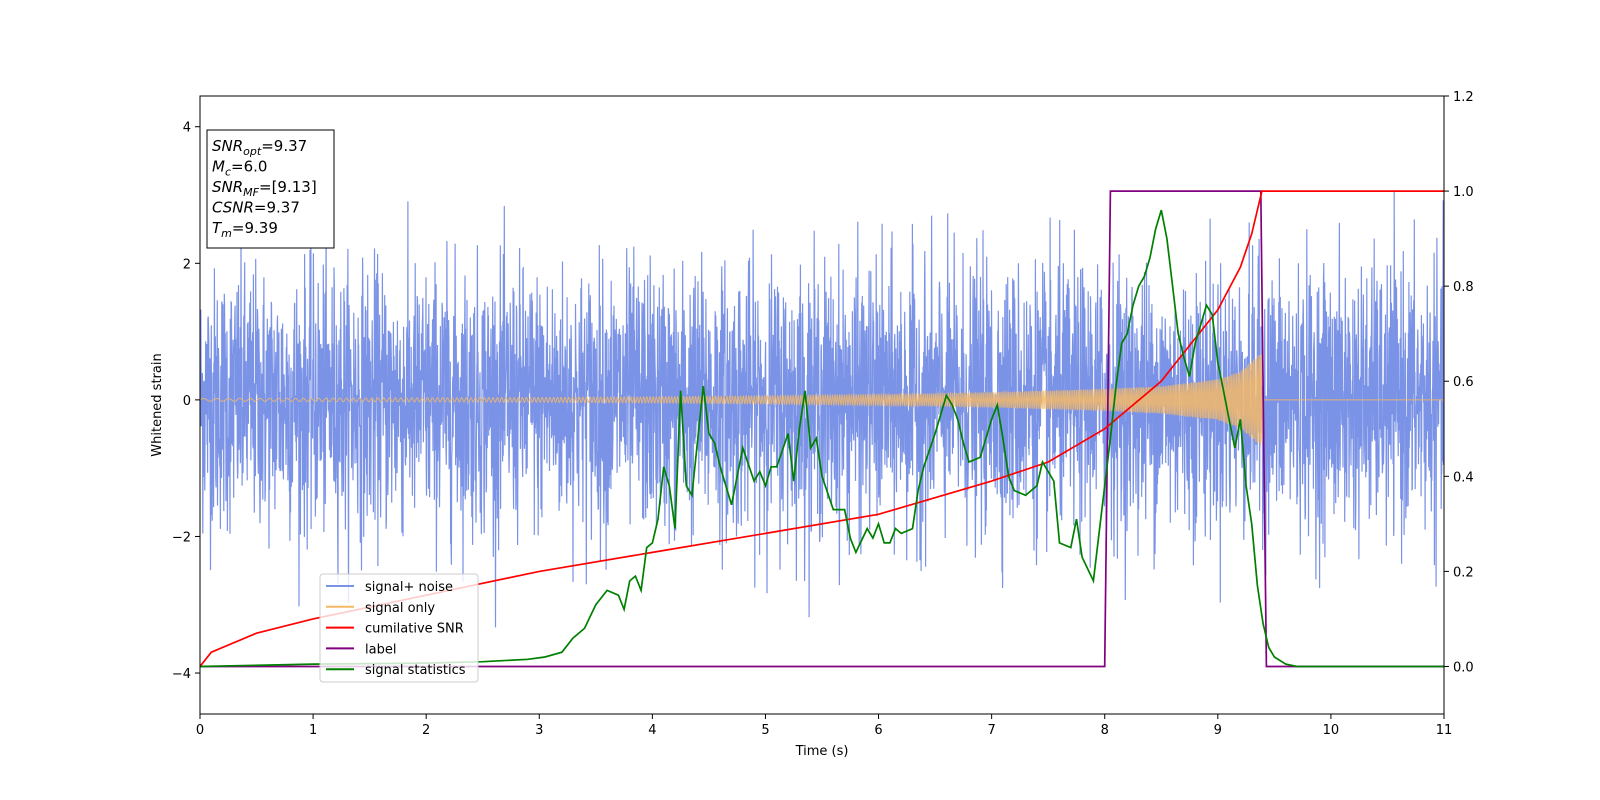 The image size is (1600, 800). Describe the element at coordinates (181, 537) in the screenshot. I see `y-tick-label: −2` at that location.